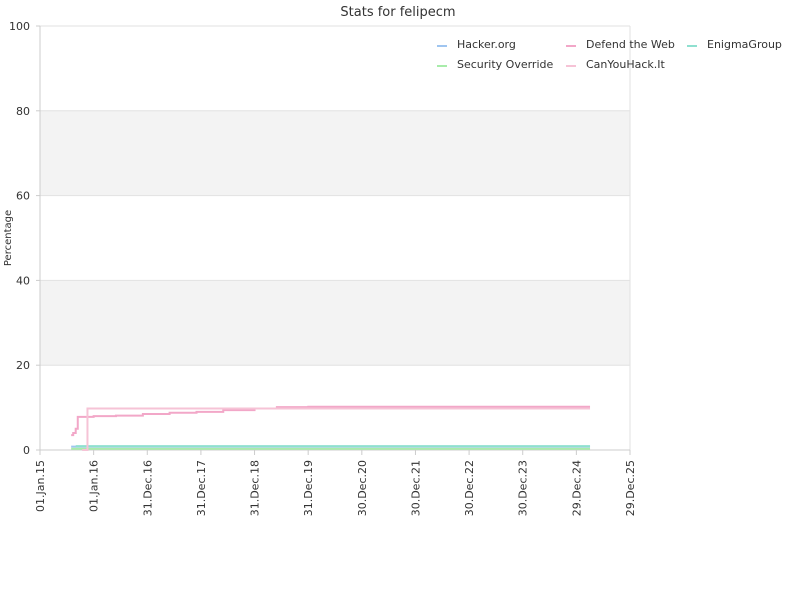 The height and width of the screenshot is (600, 800). Describe the element at coordinates (626, 64) in the screenshot. I see `legend-entry-label: CanYouHack.It` at that location.